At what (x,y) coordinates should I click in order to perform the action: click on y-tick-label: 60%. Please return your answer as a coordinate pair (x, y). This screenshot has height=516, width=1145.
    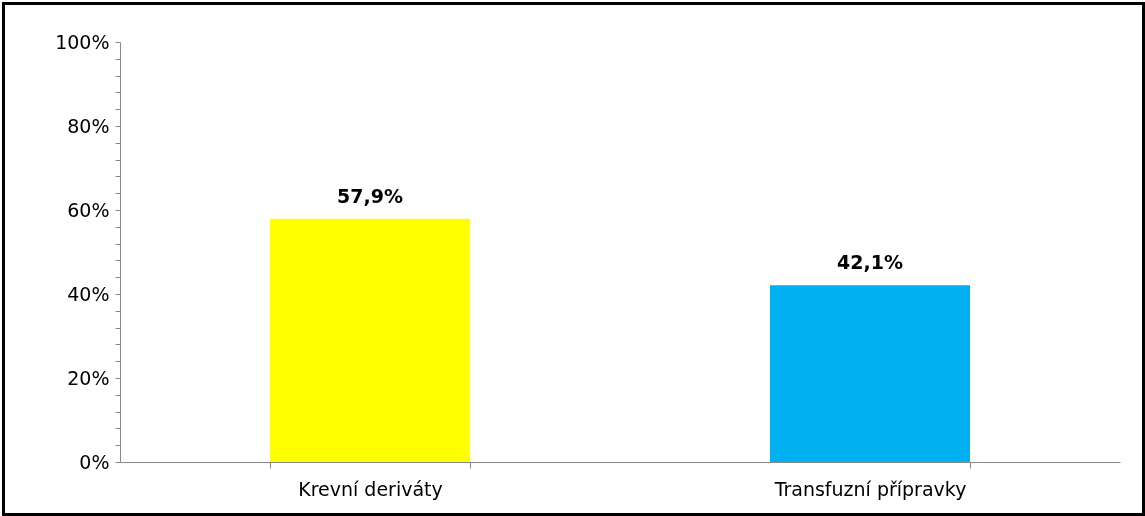
    Looking at the image, I should click on (88, 209).